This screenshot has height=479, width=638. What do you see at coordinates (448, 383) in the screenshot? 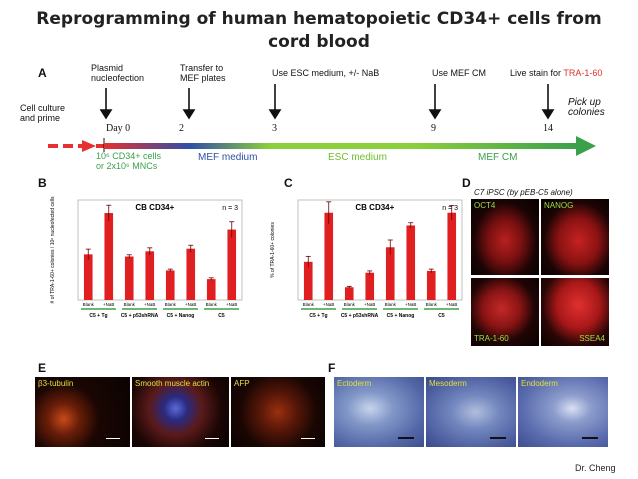
I see `mesoderm-label: Mesoderm` at bounding box center [448, 383].